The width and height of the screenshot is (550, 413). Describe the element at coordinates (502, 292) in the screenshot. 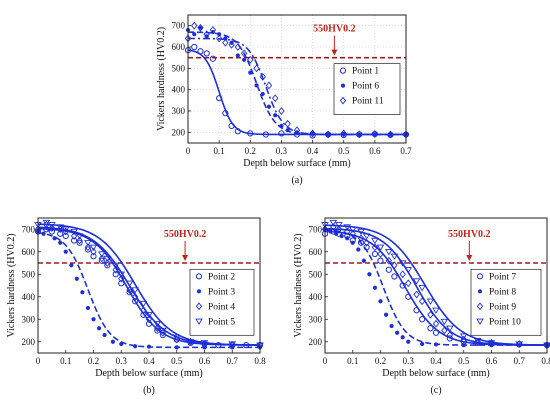

I see `legend-entry: Point 8` at that location.